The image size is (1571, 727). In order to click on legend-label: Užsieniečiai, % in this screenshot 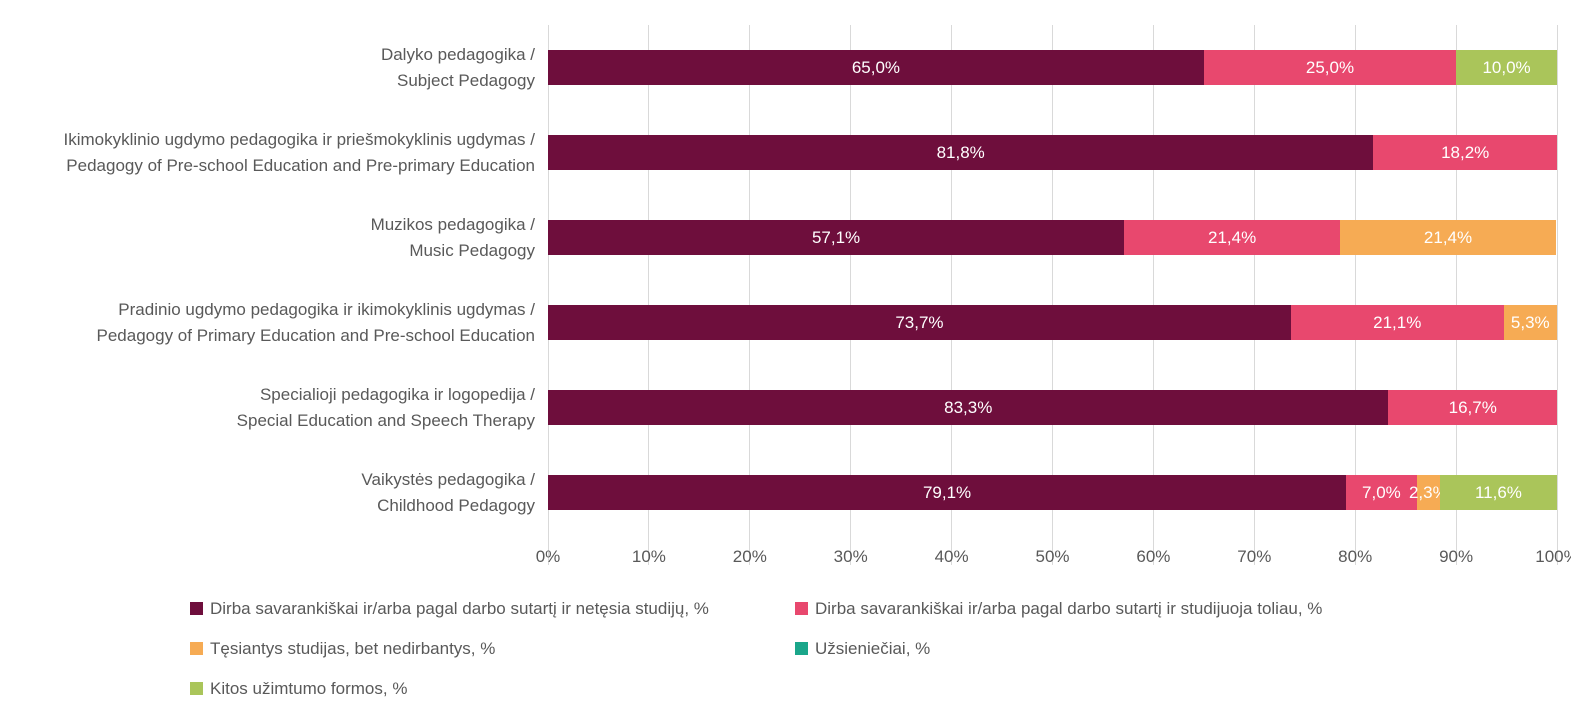, I will do `click(873, 648)`.